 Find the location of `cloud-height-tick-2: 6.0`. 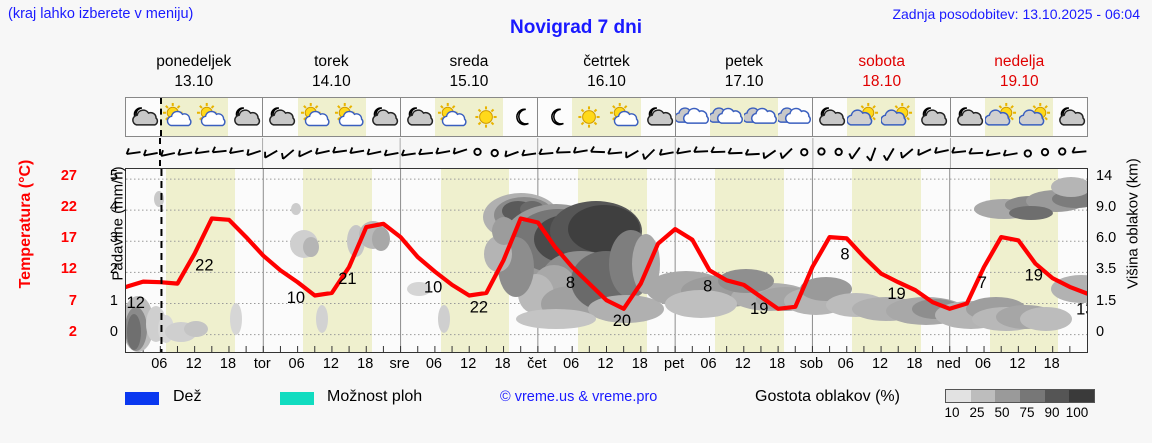

cloud-height-tick-2: 6.0 is located at coordinates (1106, 238).